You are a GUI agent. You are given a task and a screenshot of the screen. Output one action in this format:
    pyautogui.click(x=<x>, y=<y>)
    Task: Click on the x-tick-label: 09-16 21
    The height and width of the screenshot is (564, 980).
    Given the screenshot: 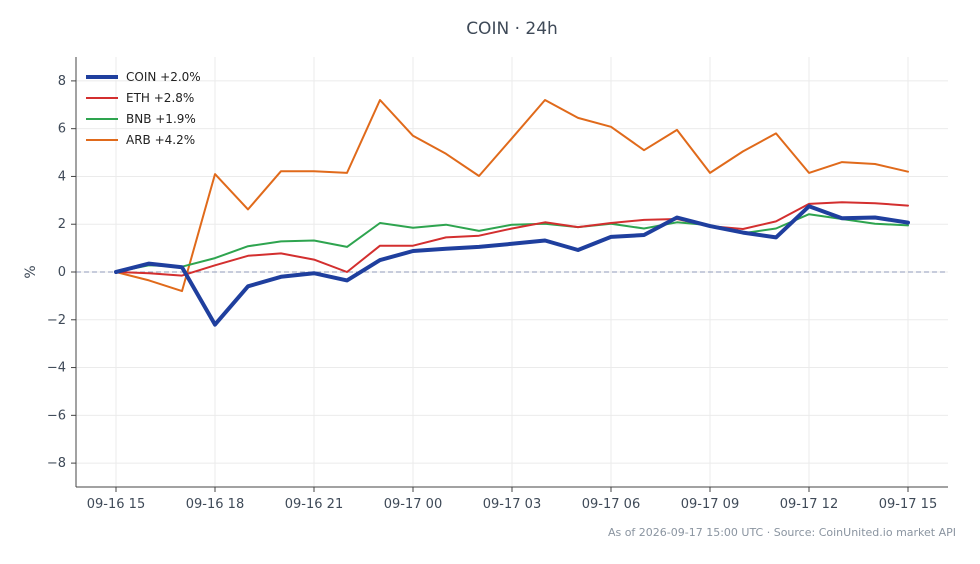 What is the action you would take?
    pyautogui.click(x=314, y=504)
    